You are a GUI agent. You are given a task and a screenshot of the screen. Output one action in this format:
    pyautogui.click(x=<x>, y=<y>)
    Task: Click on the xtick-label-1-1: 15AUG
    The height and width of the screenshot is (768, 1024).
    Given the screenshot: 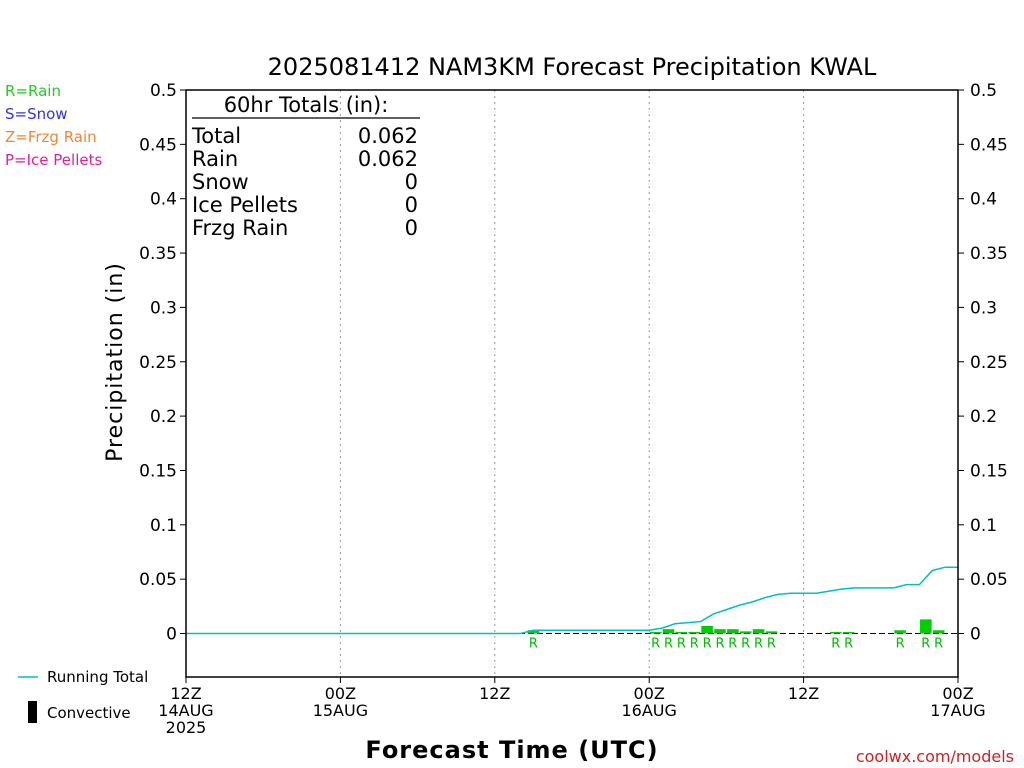 What is the action you would take?
    pyautogui.click(x=340, y=710)
    